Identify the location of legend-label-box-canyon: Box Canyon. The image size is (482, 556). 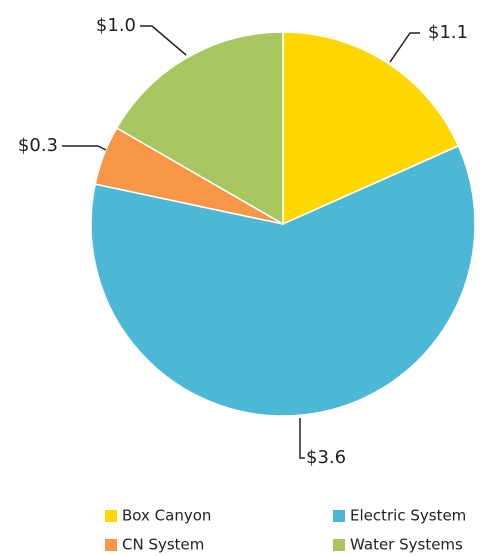
(166, 516).